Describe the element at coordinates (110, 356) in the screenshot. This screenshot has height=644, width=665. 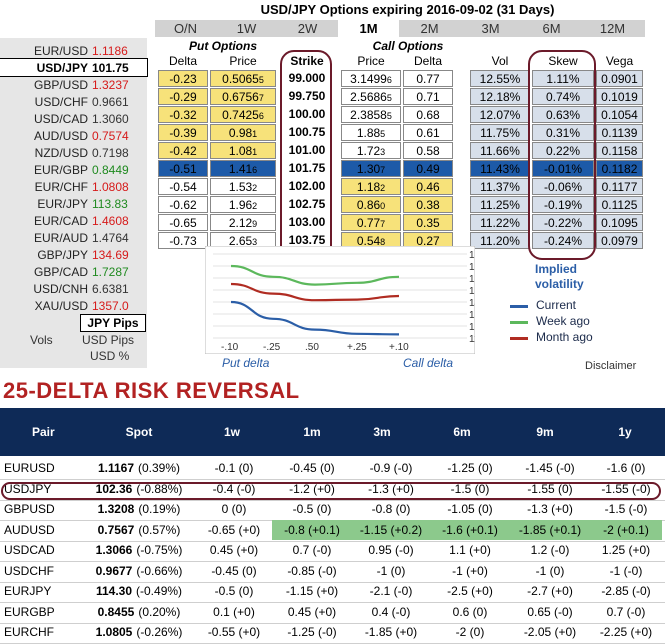
I see `usd-percent-option: USD %` at that location.